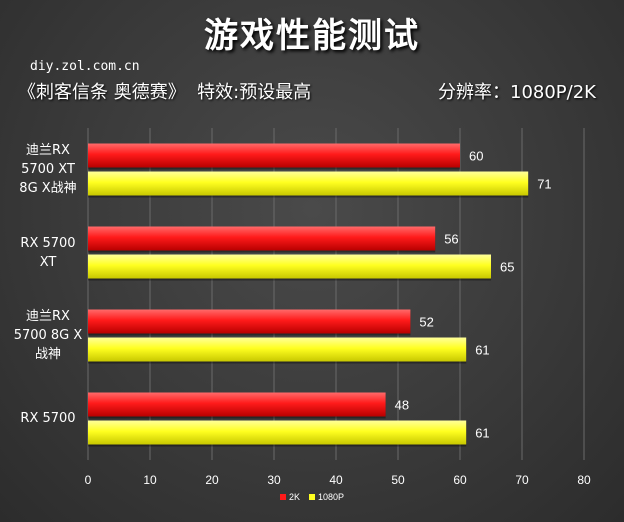 This screenshot has width=624, height=522. Describe the element at coordinates (312, 497) in the screenshot. I see `legend-swatch-1080p` at that location.